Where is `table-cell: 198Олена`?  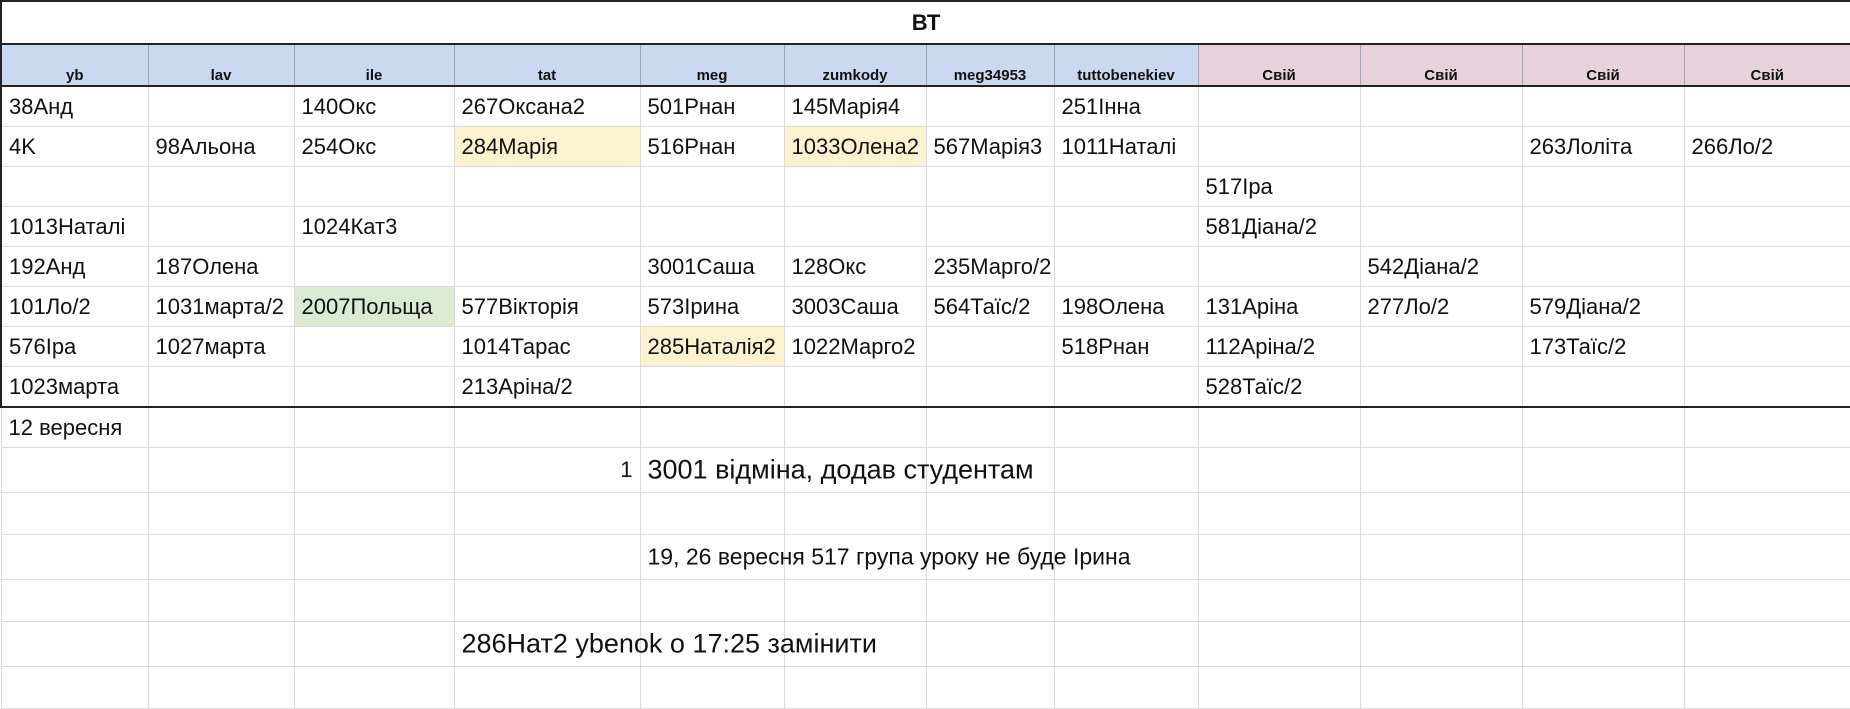
table-cell: 198Олена is located at coordinates (1126, 306).